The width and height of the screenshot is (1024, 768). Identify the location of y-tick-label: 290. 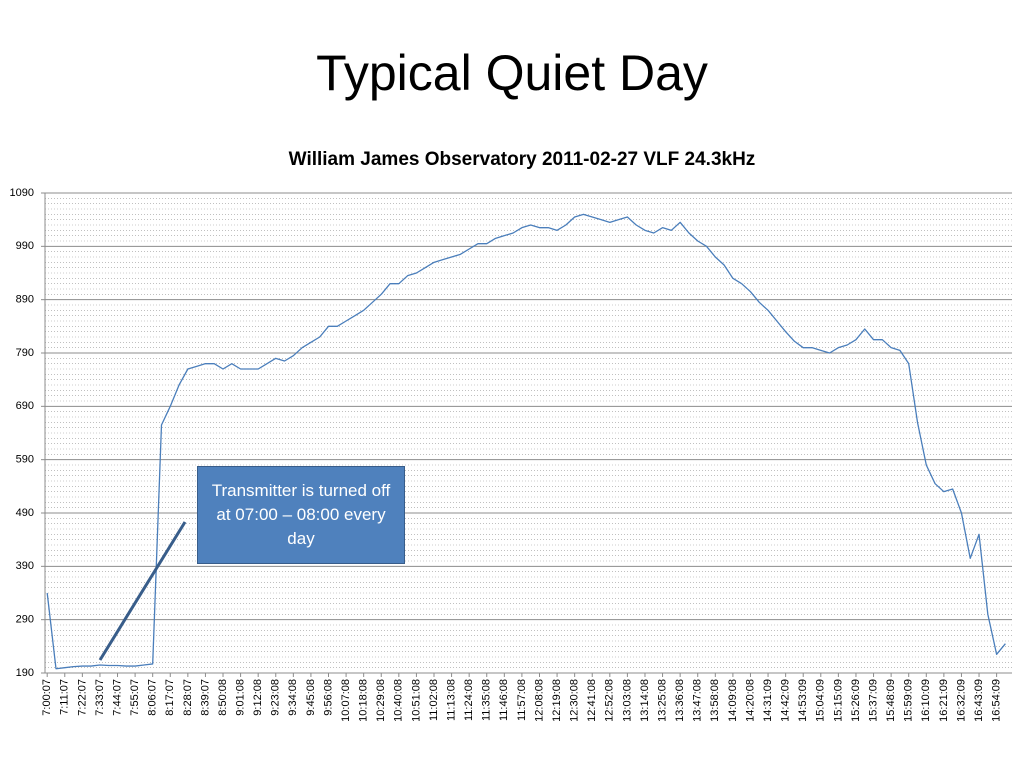
(25, 620).